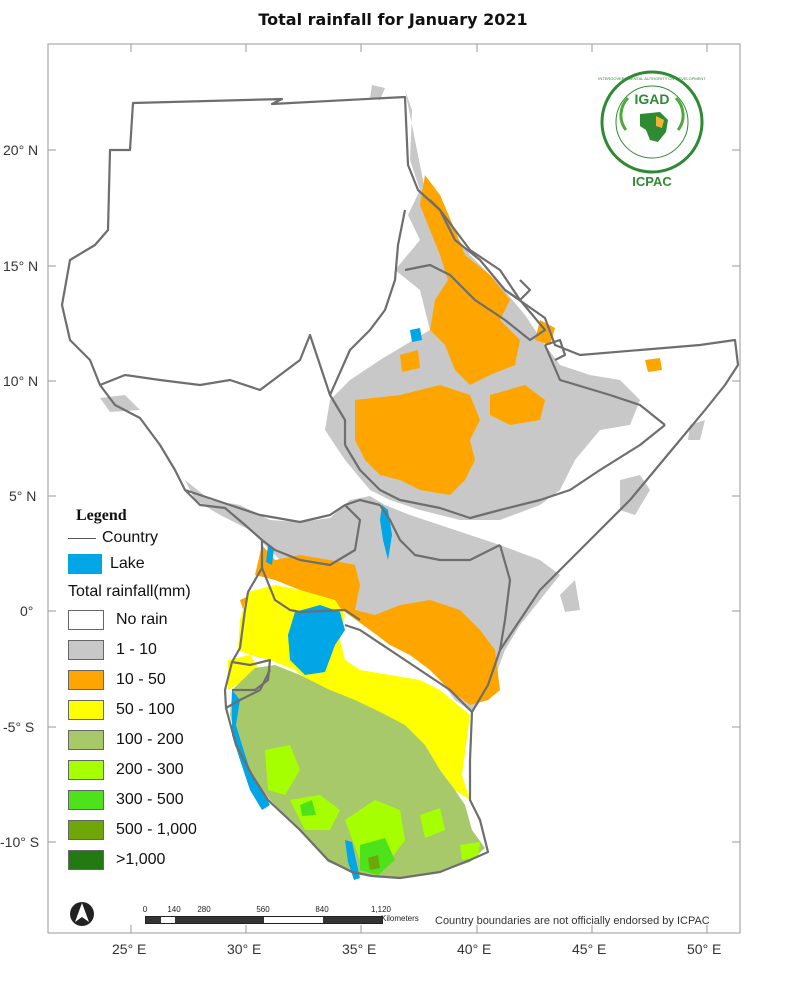 The height and width of the screenshot is (981, 786). What do you see at coordinates (589, 949) in the screenshot?
I see `x-tick-label: 45° E` at bounding box center [589, 949].